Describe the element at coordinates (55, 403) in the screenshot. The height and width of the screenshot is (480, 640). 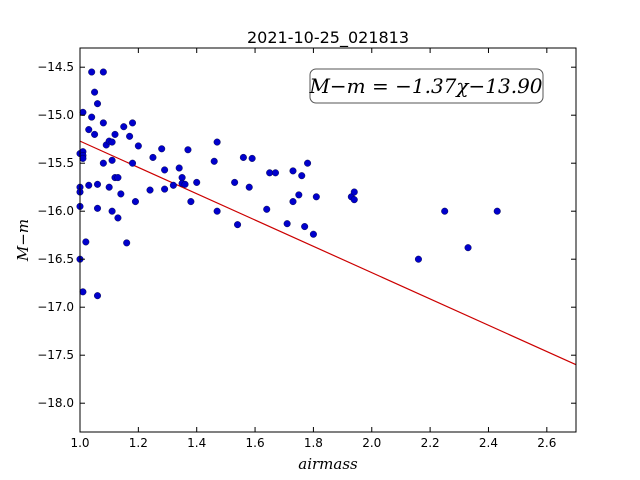
I see `y-tick-label: −18.0` at that location.